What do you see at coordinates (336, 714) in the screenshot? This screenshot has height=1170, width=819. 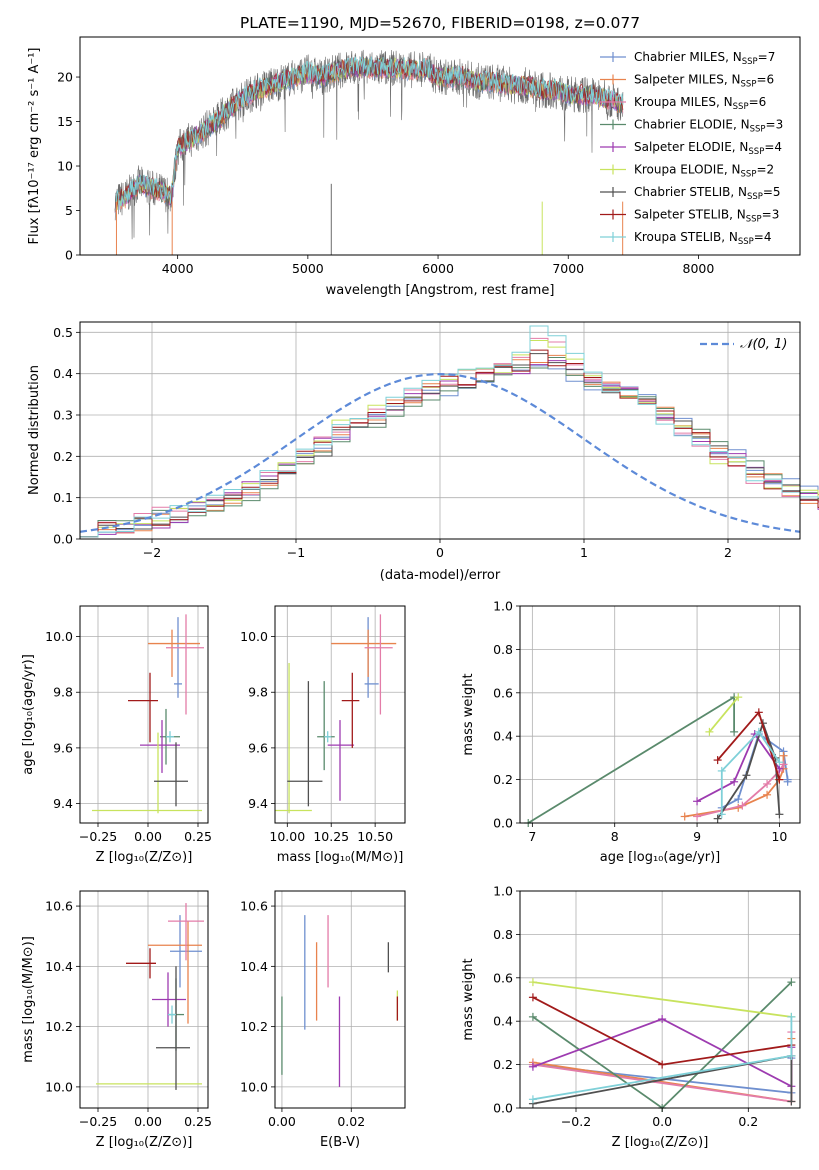 I see `mass-age-plot-area` at bounding box center [336, 714].